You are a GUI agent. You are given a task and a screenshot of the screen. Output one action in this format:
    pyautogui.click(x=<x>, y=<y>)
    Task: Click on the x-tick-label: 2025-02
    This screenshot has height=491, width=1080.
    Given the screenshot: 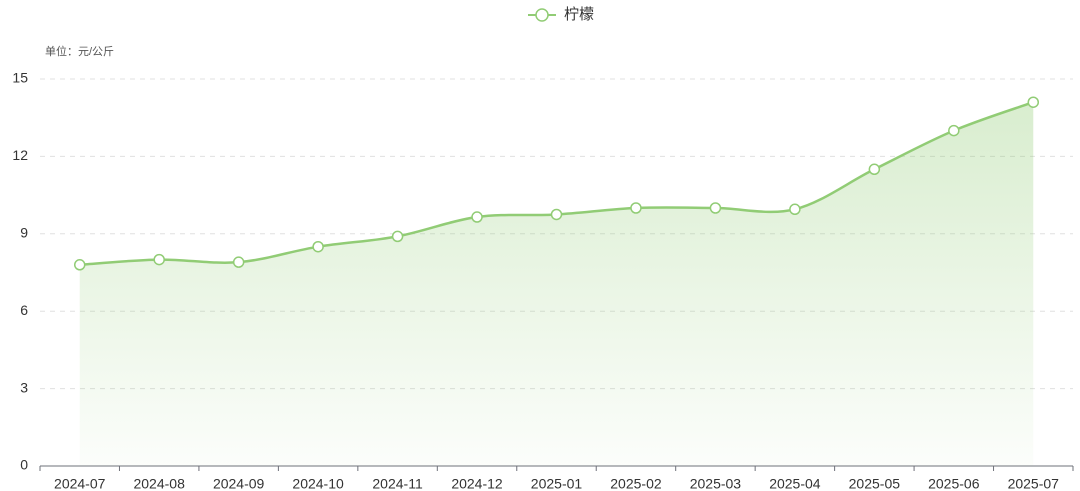 What is the action you would take?
    pyautogui.click(x=636, y=483)
    